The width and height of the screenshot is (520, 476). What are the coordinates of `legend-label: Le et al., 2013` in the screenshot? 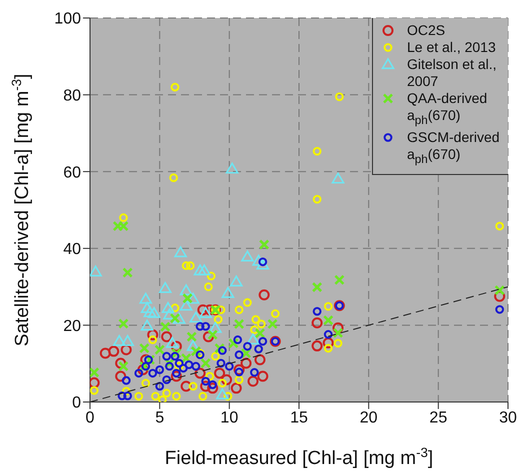 It's located at (451, 47).